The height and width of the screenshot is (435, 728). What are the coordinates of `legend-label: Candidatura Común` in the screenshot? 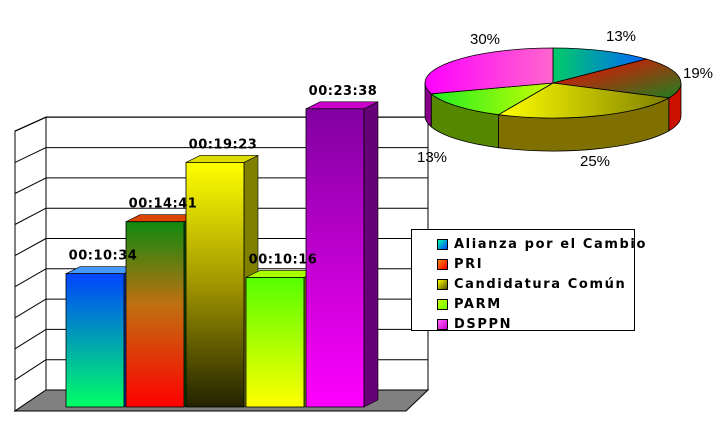 It's located at (540, 284).